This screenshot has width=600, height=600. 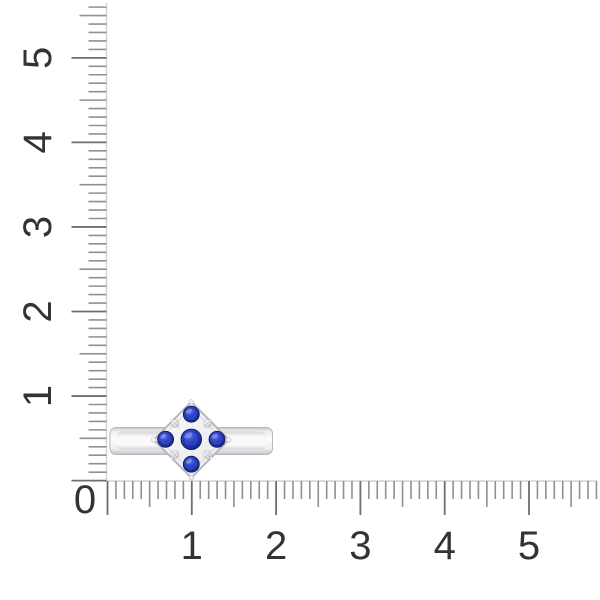 I want to click on band-left-face, so click(x=141, y=440).